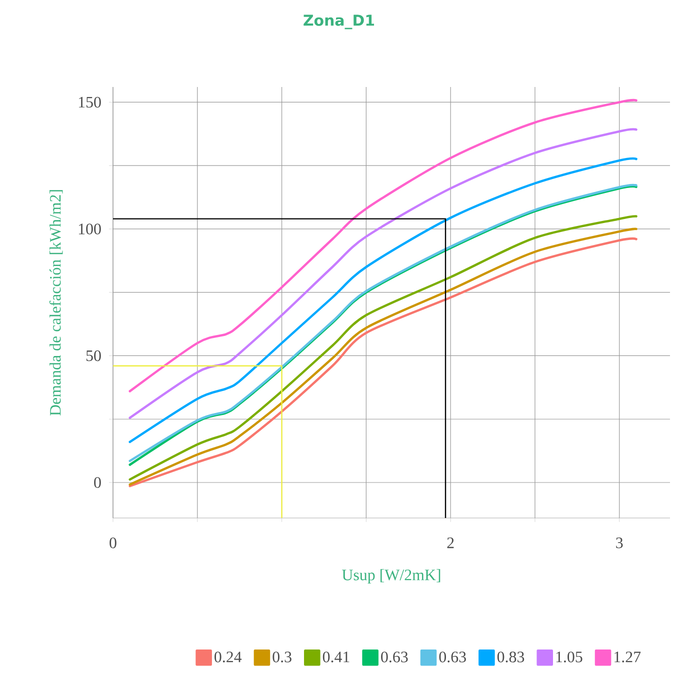 This screenshot has width=678, height=684. Describe the element at coordinates (89, 102) in the screenshot. I see `y-tick-label: 150` at that location.